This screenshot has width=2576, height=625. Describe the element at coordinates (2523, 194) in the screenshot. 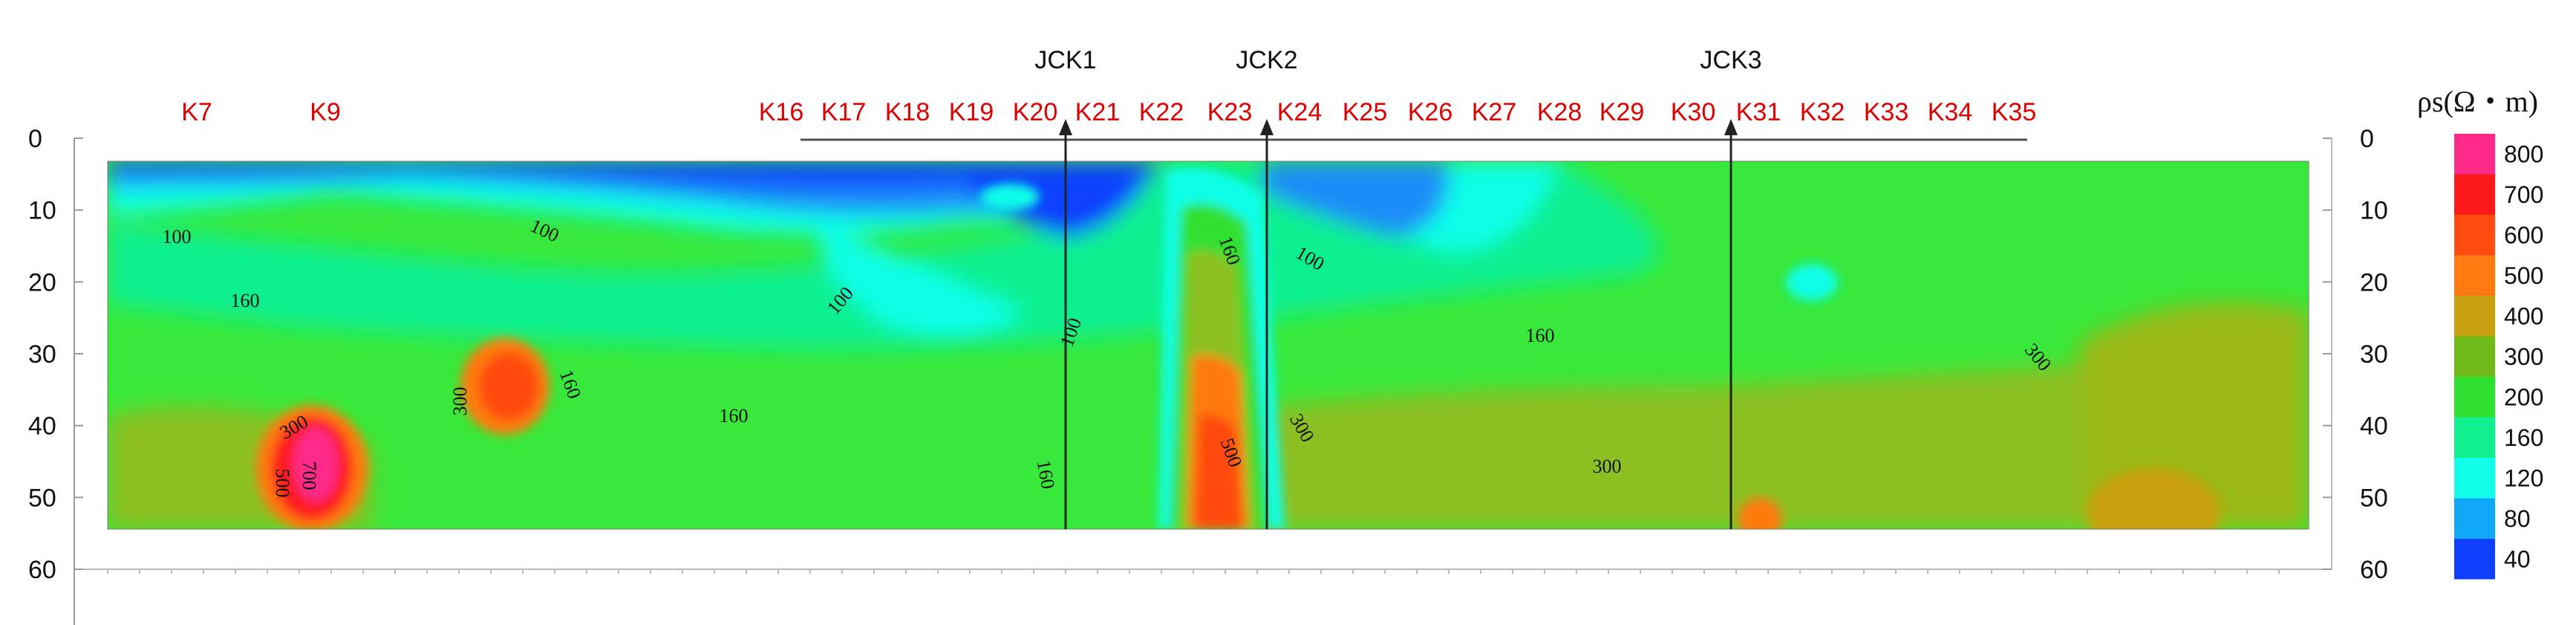

I see `colorbar-label: 700` at that location.